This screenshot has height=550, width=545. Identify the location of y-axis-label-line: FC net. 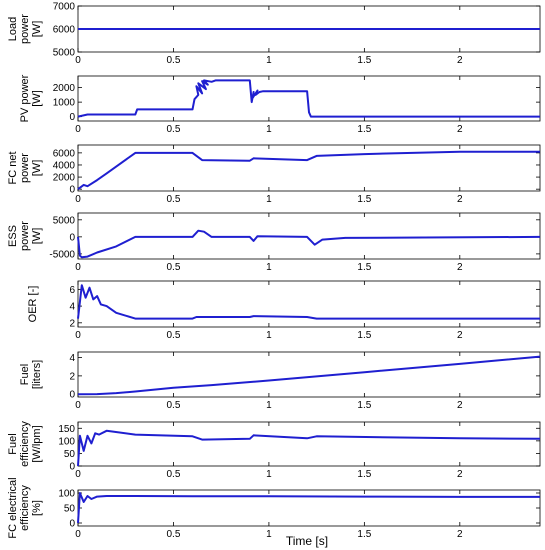
(13, 167).